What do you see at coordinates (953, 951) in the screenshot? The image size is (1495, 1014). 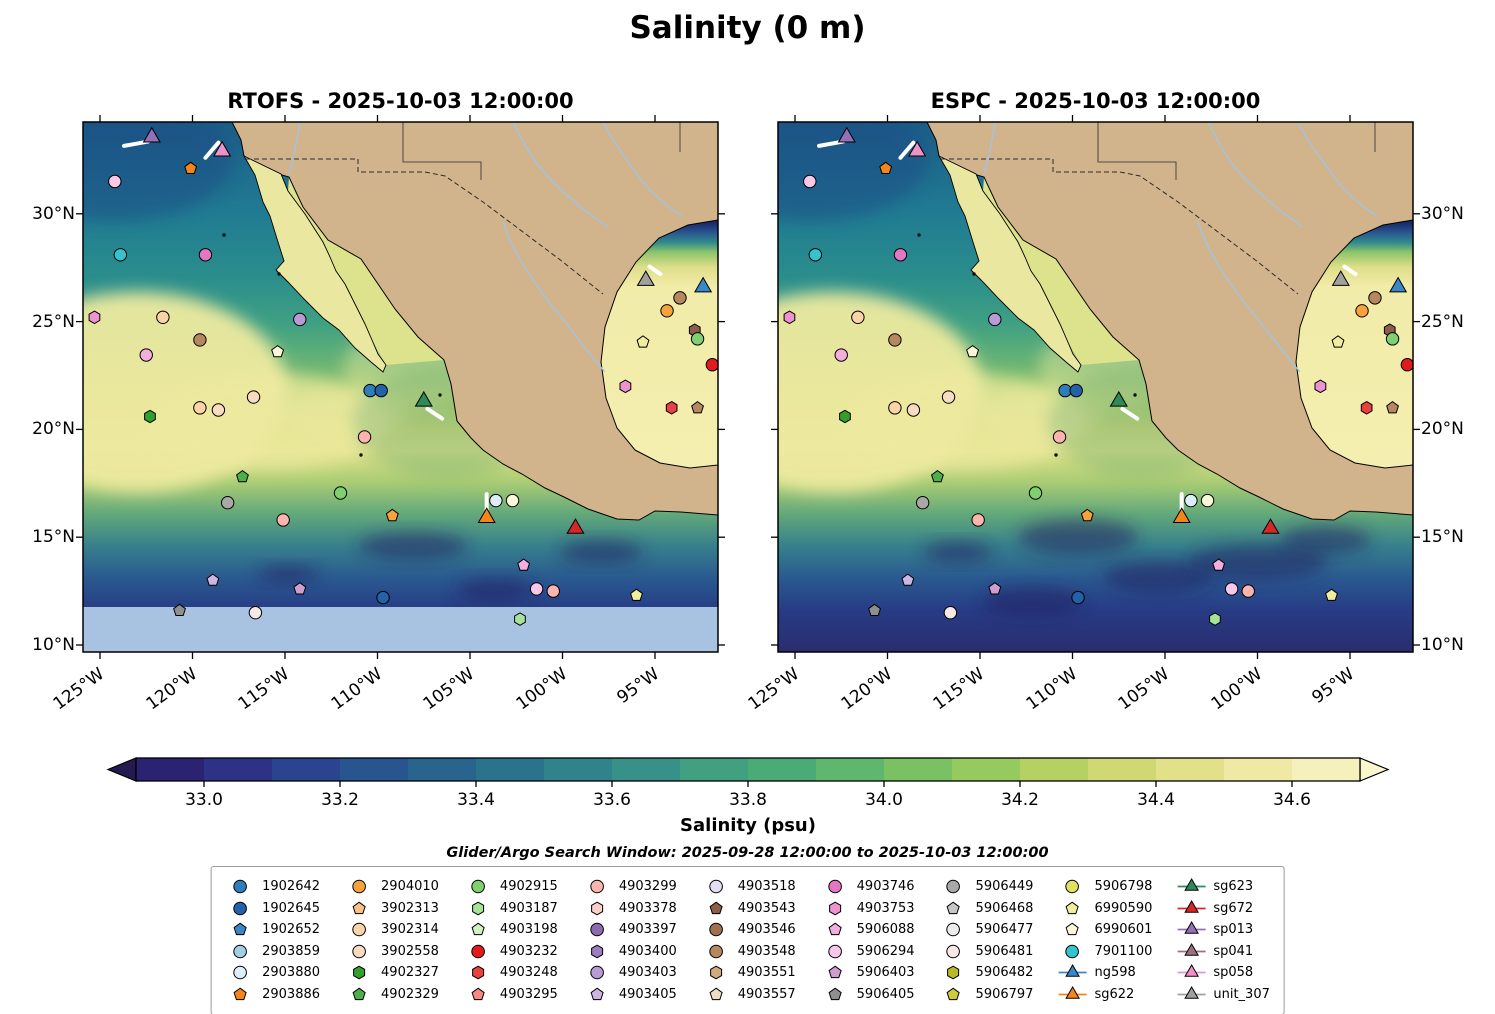 I see `5906481-glyph` at bounding box center [953, 951].